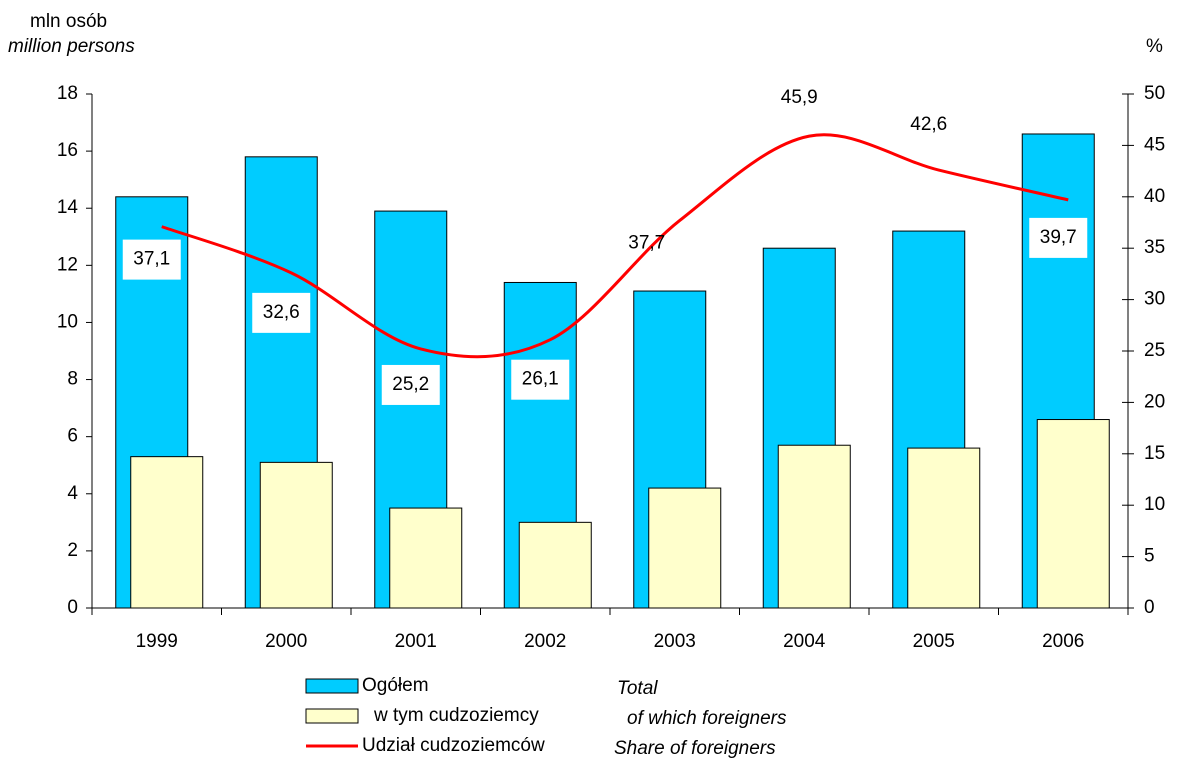  What do you see at coordinates (286, 641) in the screenshot?
I see `x-tick-label: 2000` at bounding box center [286, 641].